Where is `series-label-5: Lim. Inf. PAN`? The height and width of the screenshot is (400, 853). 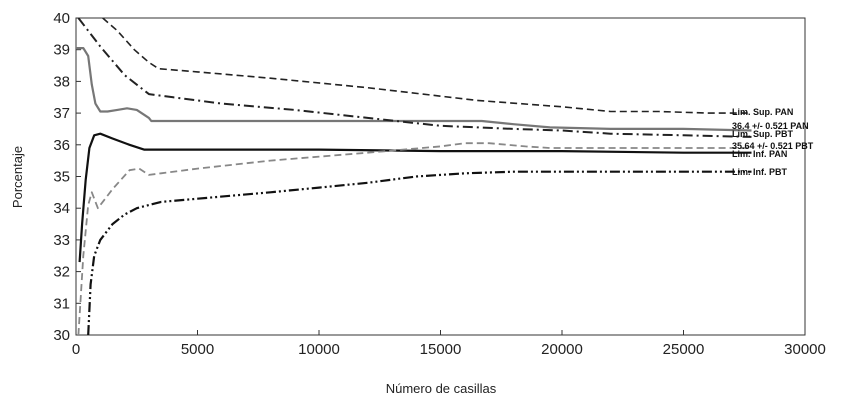
series-label-5: Lim. Inf. PAN is located at coordinates (759, 154).